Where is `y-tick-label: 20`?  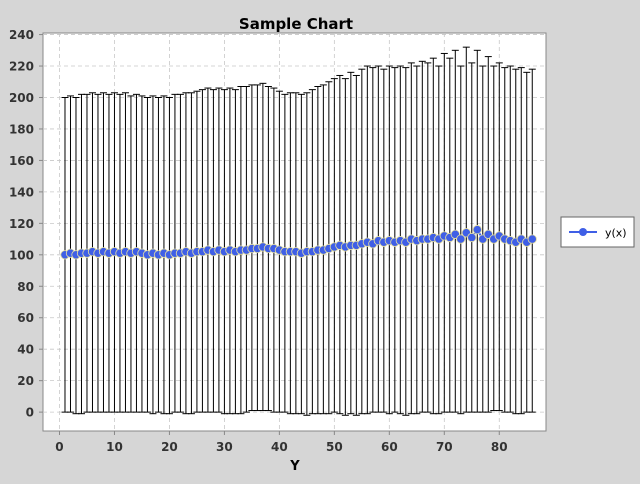
y-tick-label: 20 is located at coordinates (25, 381).